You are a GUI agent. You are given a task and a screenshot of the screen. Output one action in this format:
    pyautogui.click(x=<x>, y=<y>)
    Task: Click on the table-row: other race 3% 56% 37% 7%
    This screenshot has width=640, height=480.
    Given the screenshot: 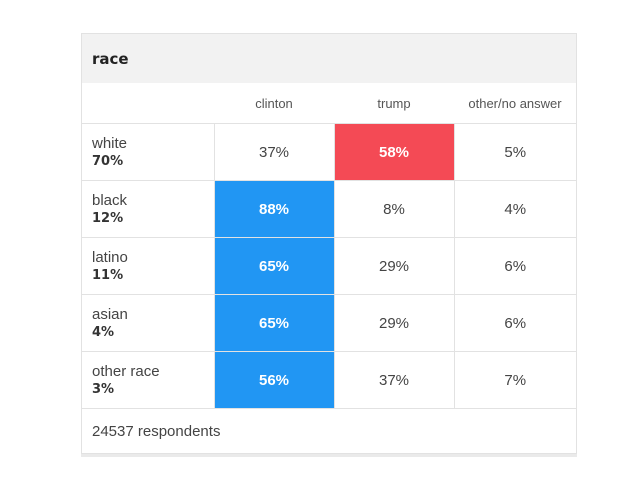 What is the action you would take?
    pyautogui.click(x=329, y=379)
    